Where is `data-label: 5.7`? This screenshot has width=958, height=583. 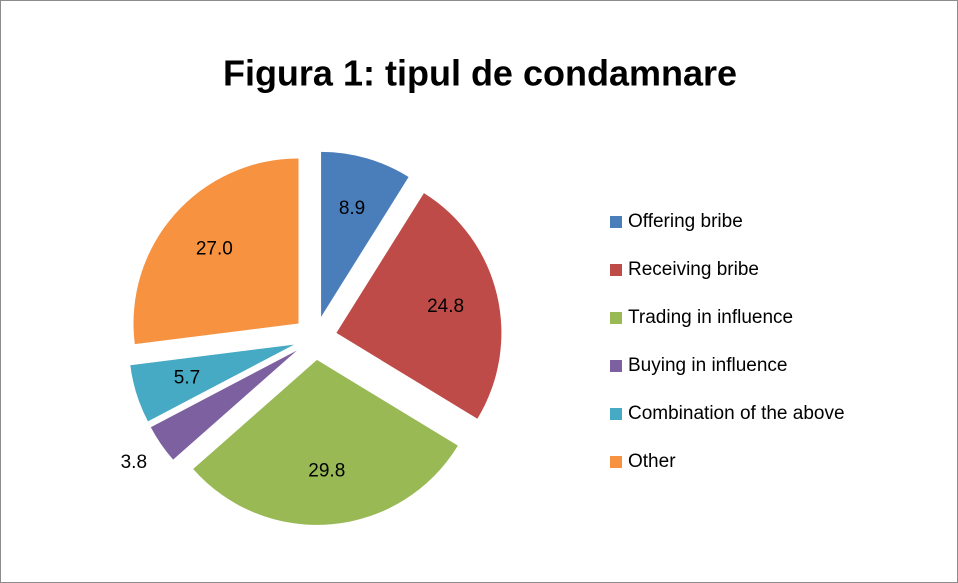
data-label: 5.7 is located at coordinates (187, 377).